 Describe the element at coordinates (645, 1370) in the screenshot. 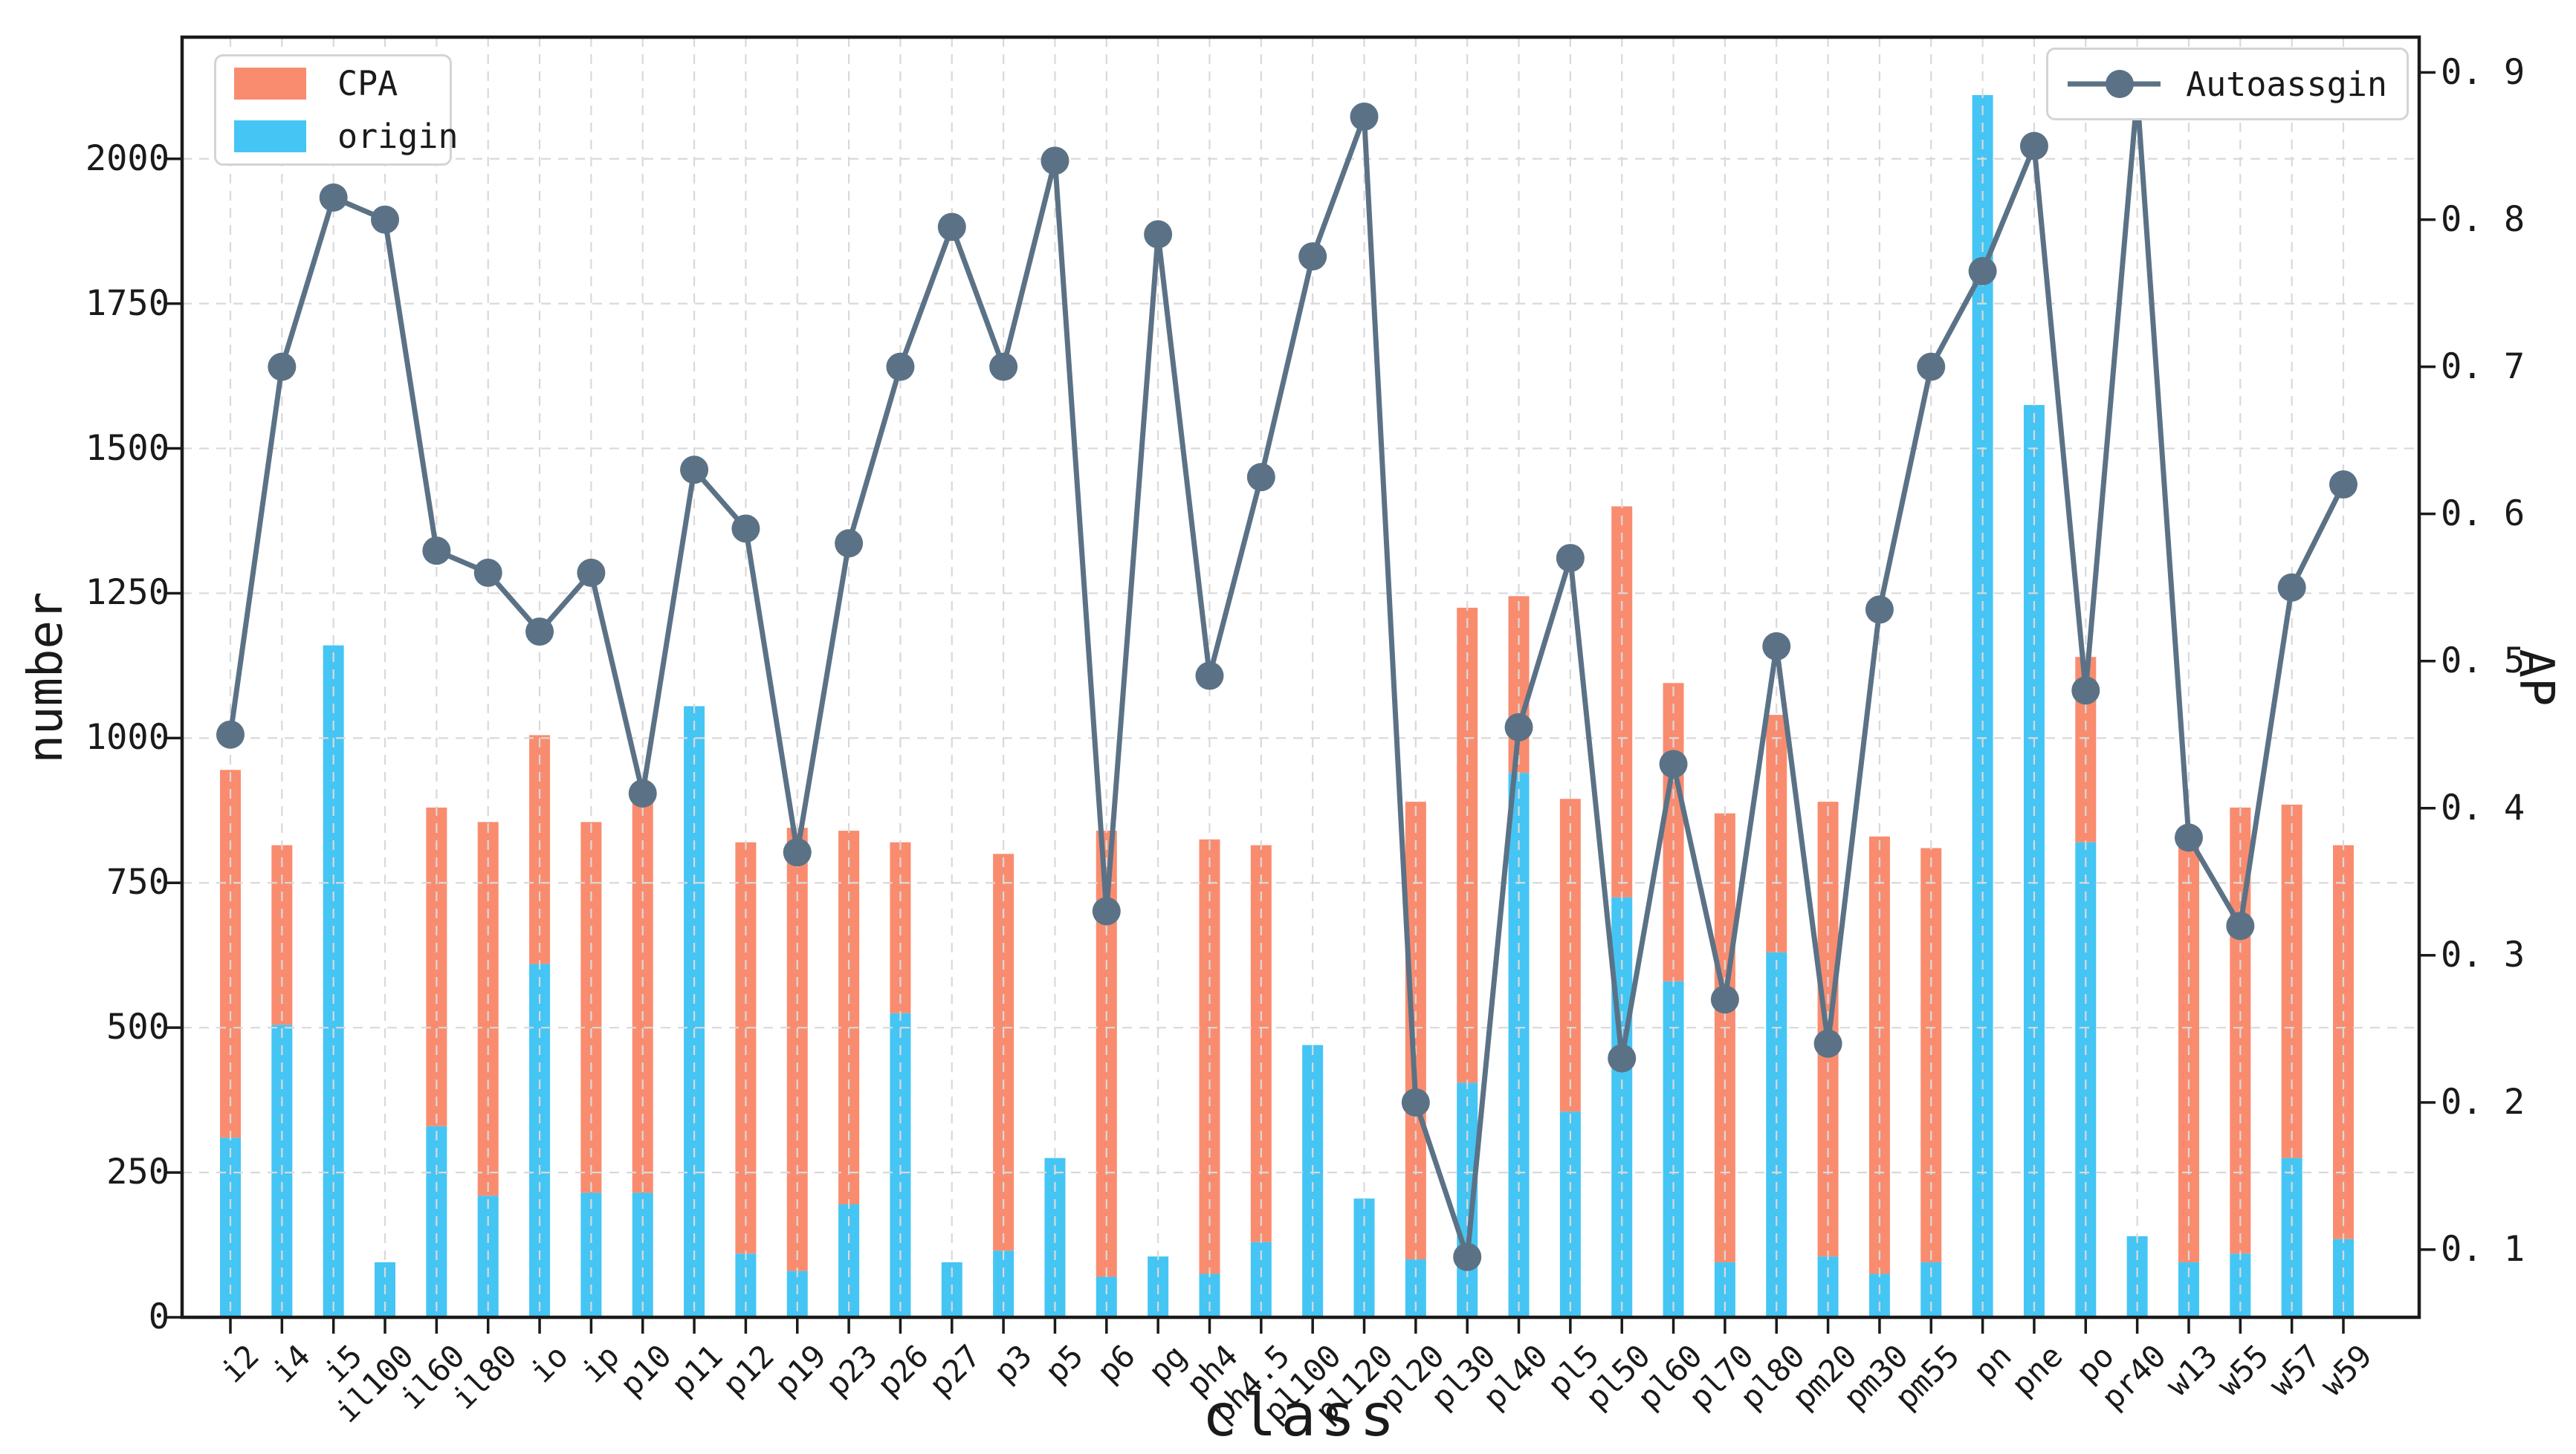

I see `x-tick-label-p10: p10` at that location.